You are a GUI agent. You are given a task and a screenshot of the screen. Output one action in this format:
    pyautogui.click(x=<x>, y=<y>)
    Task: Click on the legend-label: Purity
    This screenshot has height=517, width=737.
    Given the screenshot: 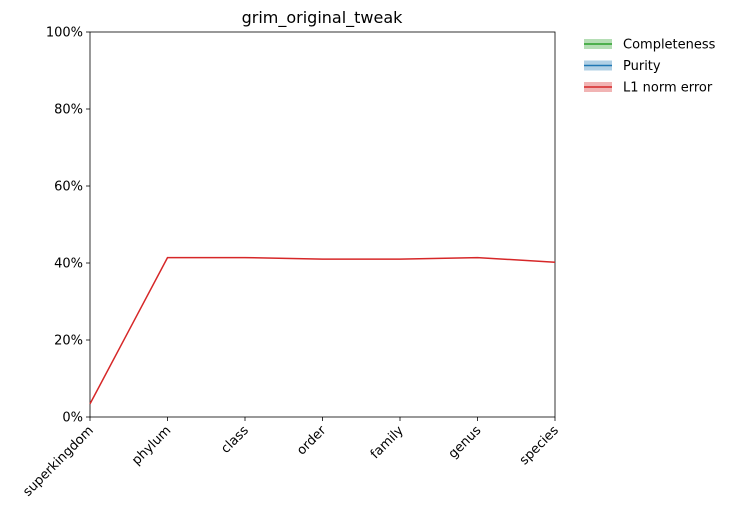 What is the action you would take?
    pyautogui.click(x=642, y=66)
    